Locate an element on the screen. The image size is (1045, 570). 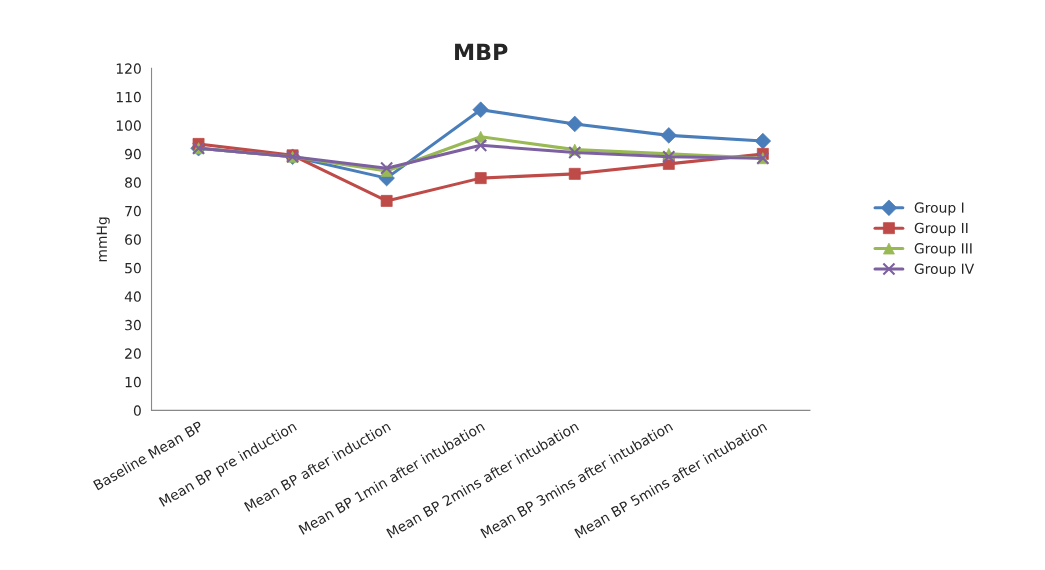
legend-label: Group IV is located at coordinates (944, 270).